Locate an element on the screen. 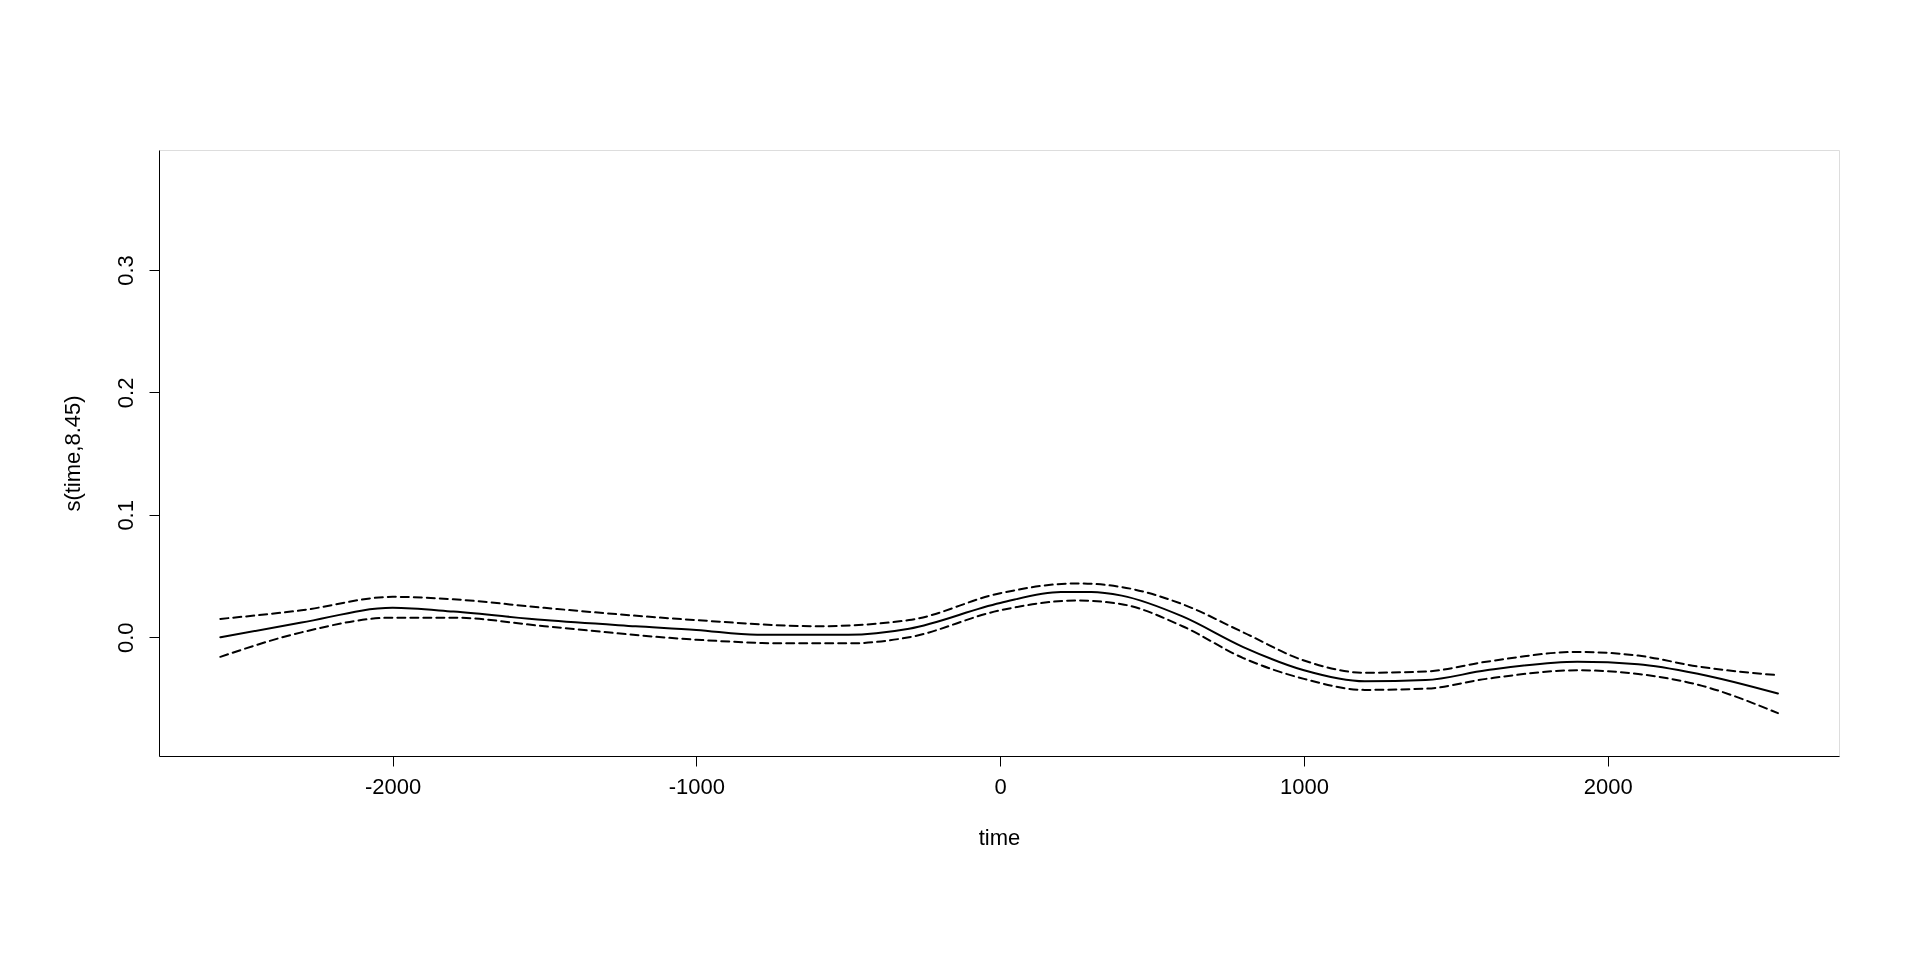 The height and width of the screenshot is (960, 1920). x-axis-title: time is located at coordinates (999, 837).